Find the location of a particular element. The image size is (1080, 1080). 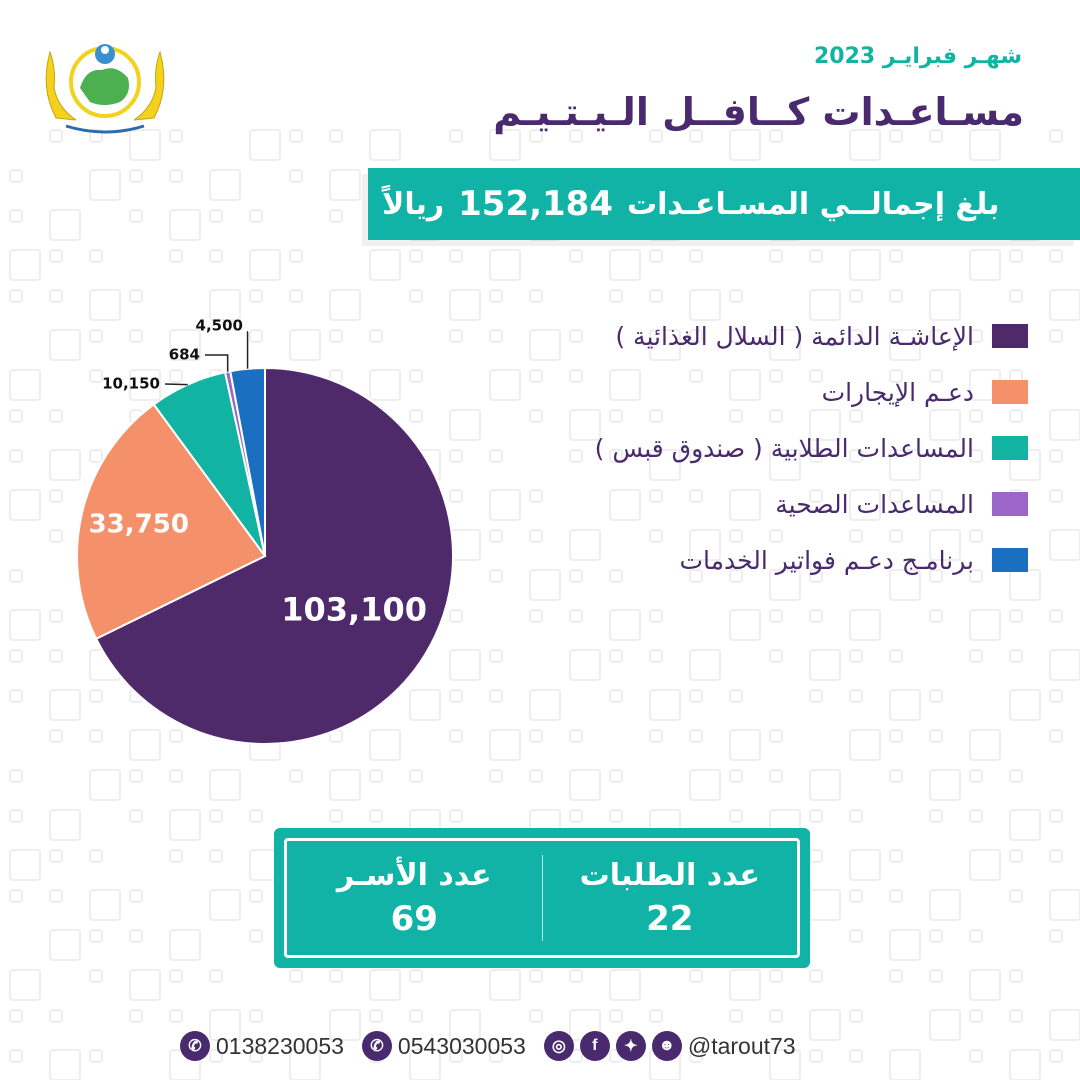

social-handle: @tarout73 is located at coordinates (741, 1045).